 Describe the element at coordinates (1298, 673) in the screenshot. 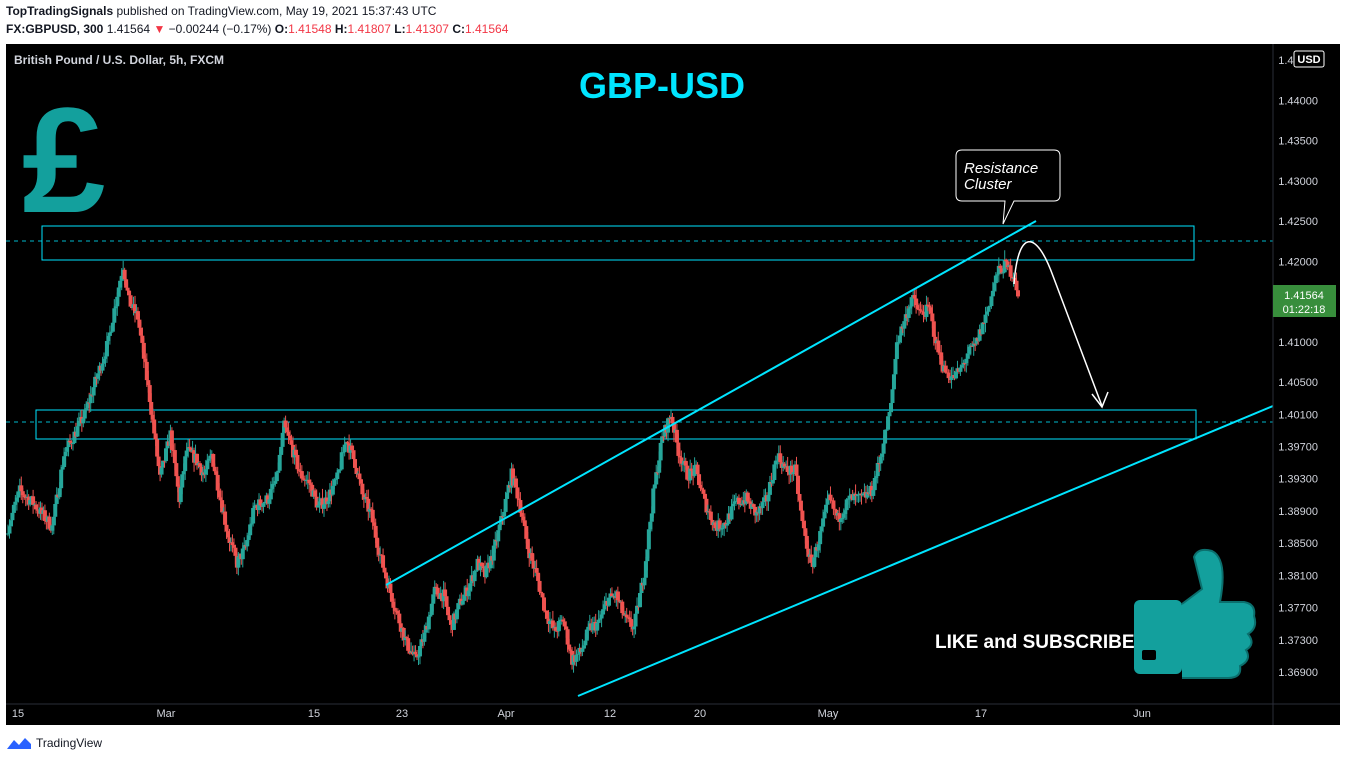

I see `price-tick-label: 1.36900` at that location.